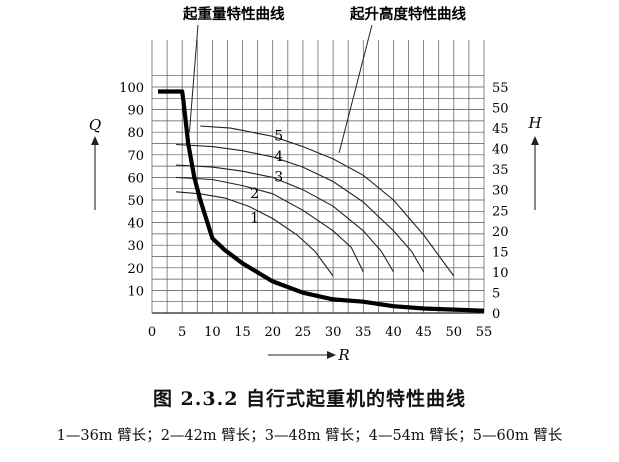 This screenshot has width=619, height=462. I want to click on curve-number-label: 5, so click(278, 136).